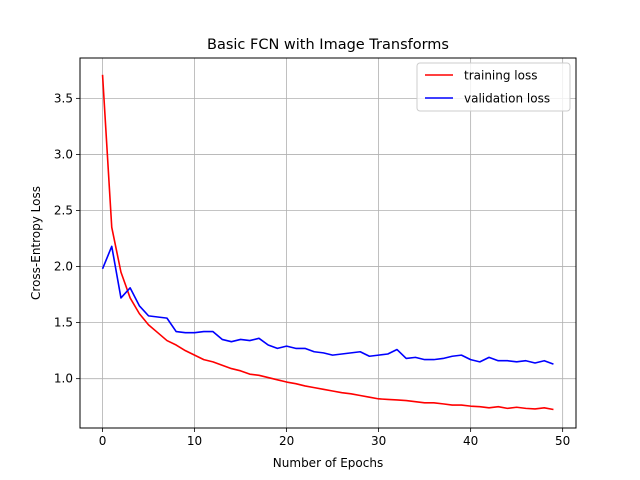  I want to click on legend-label-validation-loss: validation loss, so click(507, 99).